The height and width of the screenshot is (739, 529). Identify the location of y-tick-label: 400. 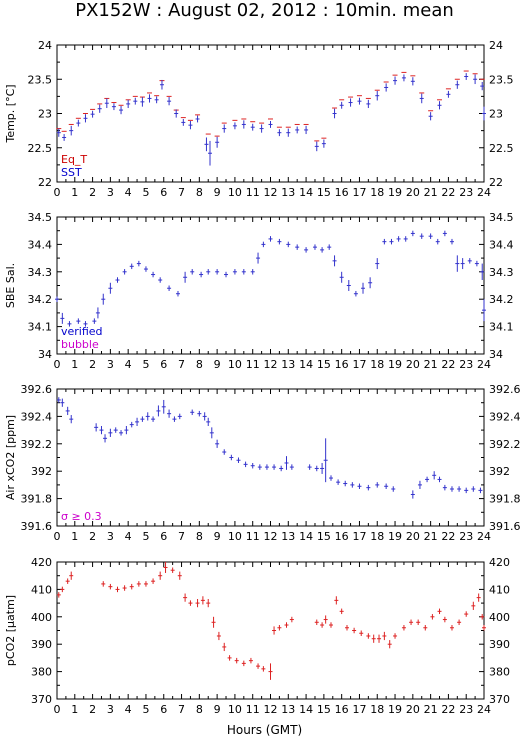
(41, 617).